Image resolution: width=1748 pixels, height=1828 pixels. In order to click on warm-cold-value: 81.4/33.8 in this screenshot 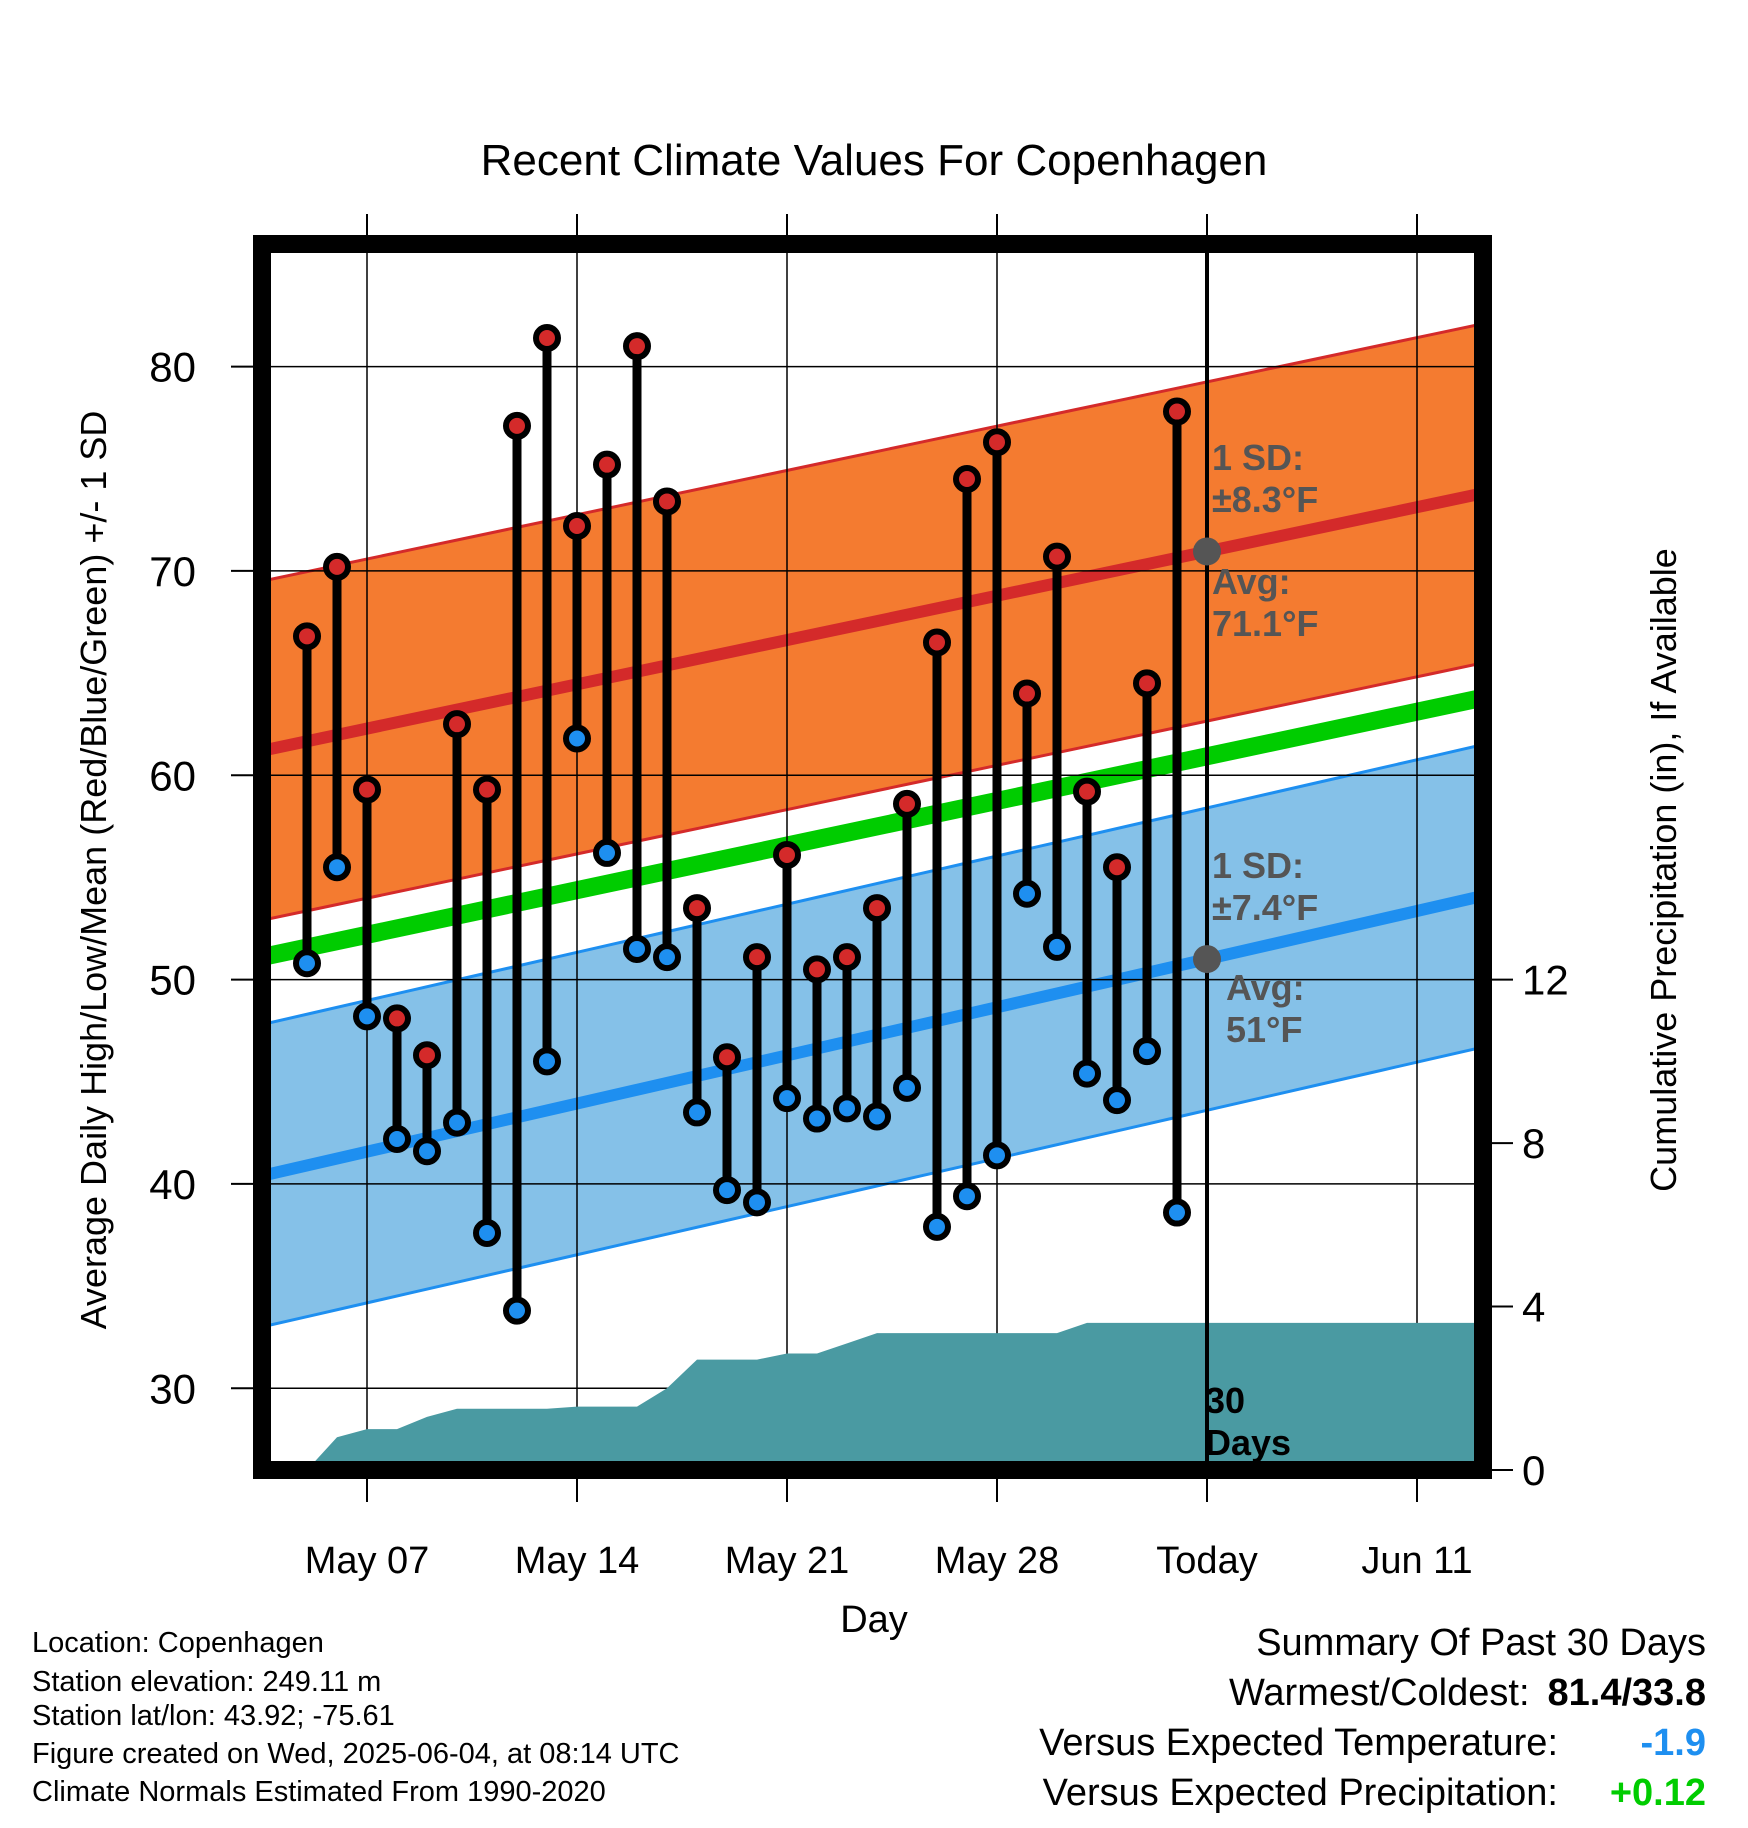, I will do `click(1626, 1693)`.